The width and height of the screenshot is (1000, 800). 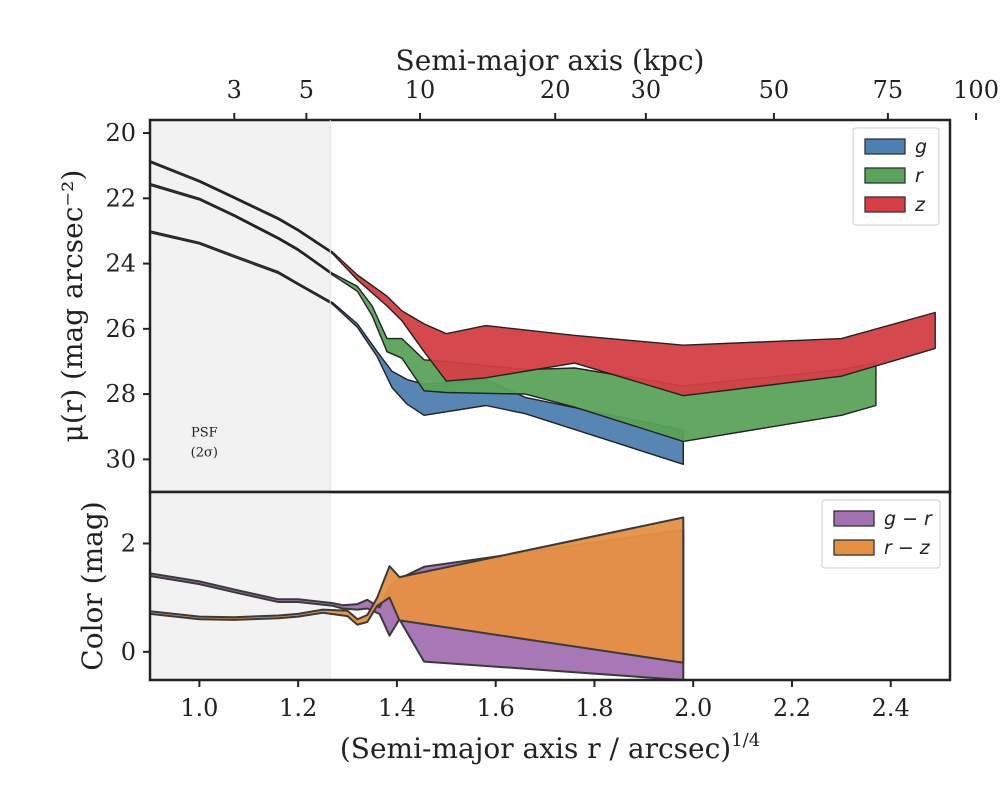 What do you see at coordinates (976, 90) in the screenshot?
I see `kpc-tick-label: 100` at bounding box center [976, 90].